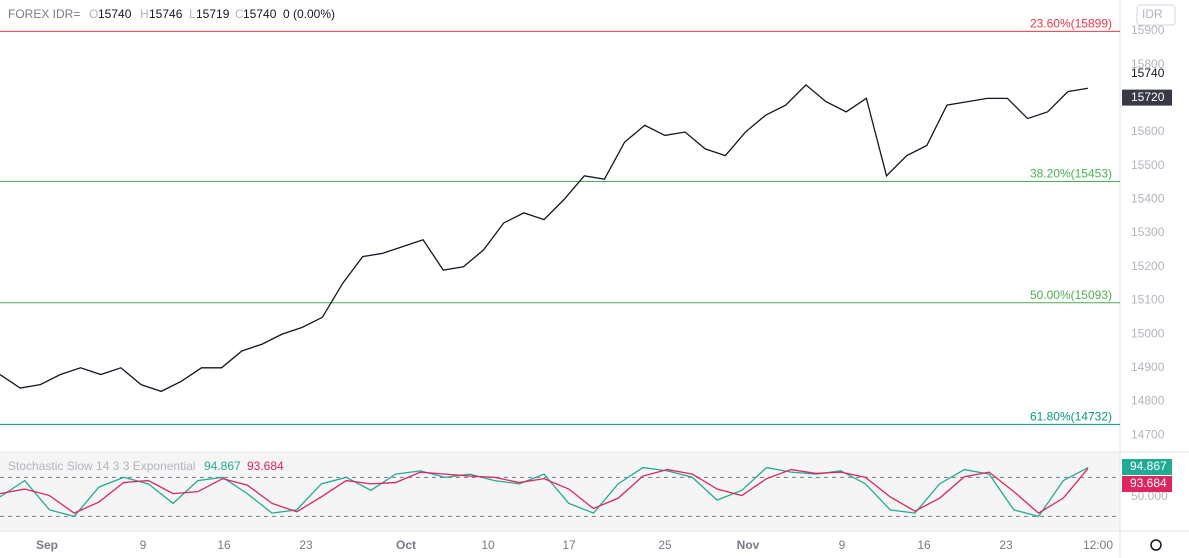  I want to click on indicator-tick-label: 50.000, so click(1149, 496).